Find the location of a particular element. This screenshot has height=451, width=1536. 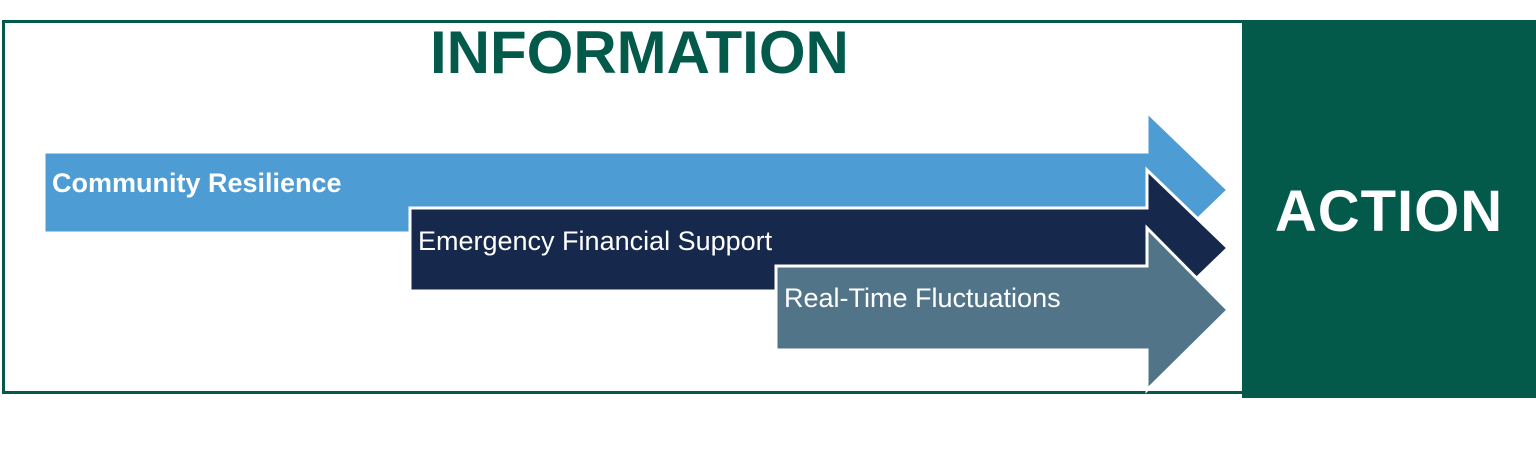

arrow-shape-real-time-fluctuations is located at coordinates (1002, 309).